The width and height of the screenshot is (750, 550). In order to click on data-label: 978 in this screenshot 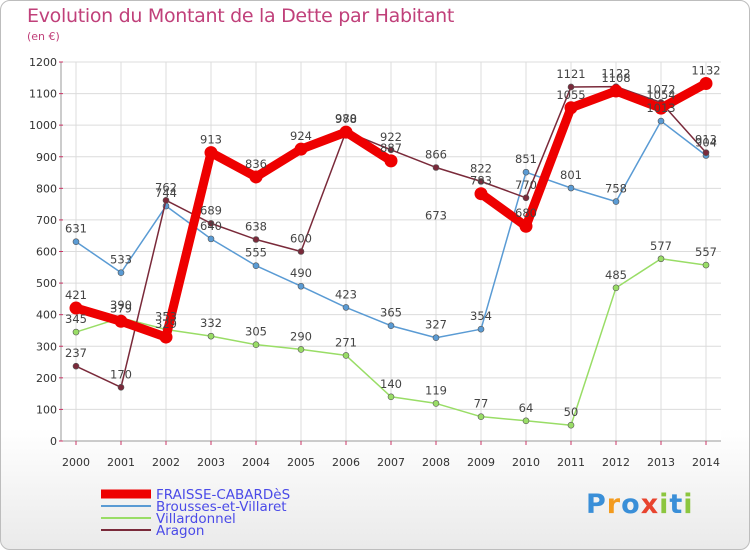, I will do `click(346, 119)`.